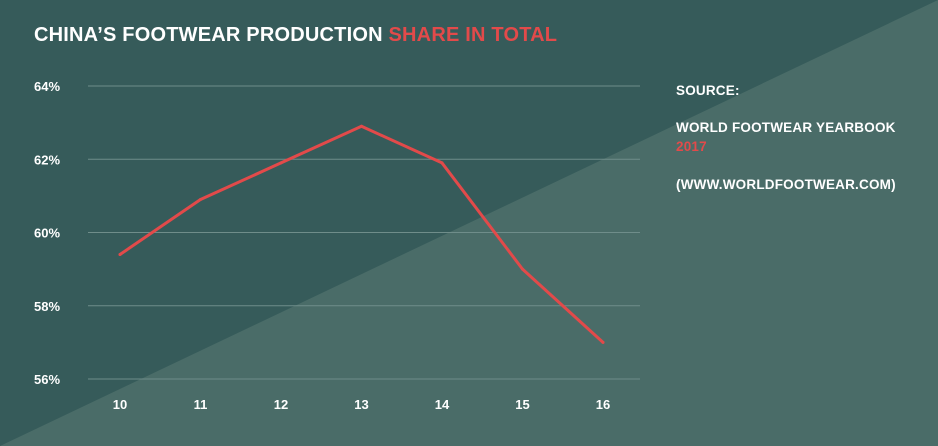 The image size is (938, 446). What do you see at coordinates (201, 404) in the screenshot?
I see `x-tick-label: 11` at bounding box center [201, 404].